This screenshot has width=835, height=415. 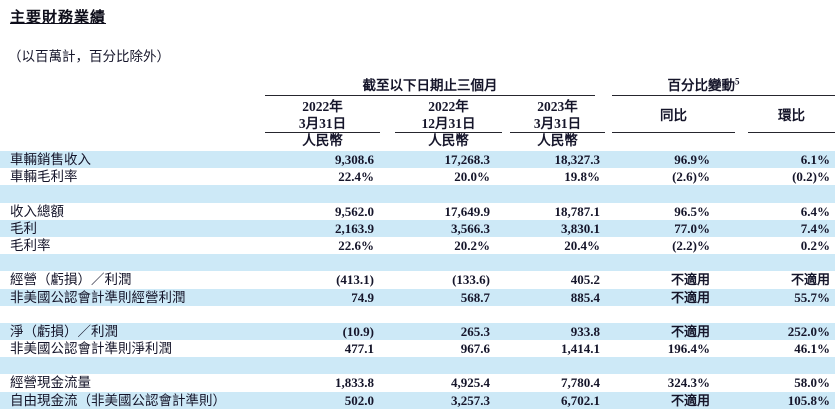 I want to click on column-header-2023-q1: 2023年 3月31日, so click(x=557, y=114).